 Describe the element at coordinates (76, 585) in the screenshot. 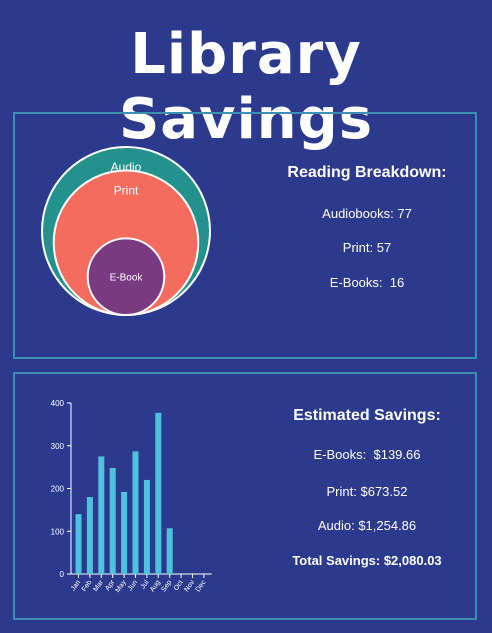

I see `x-tick-label: Jan` at that location.